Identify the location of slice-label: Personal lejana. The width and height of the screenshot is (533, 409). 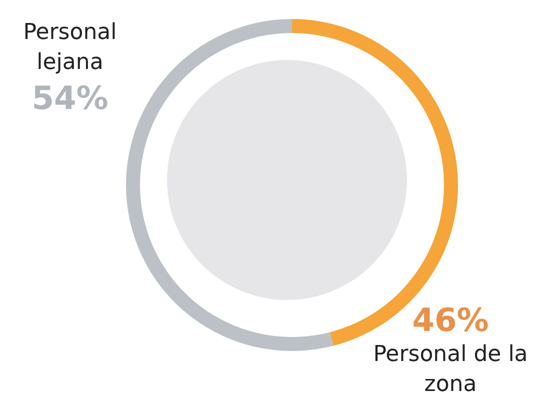
(70, 48).